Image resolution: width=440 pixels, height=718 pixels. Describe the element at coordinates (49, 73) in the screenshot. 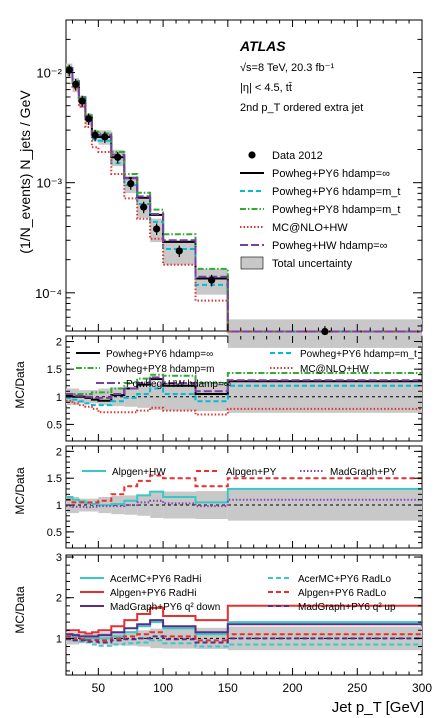

I see `y-tick-label-main: 10⁻²` at that location.